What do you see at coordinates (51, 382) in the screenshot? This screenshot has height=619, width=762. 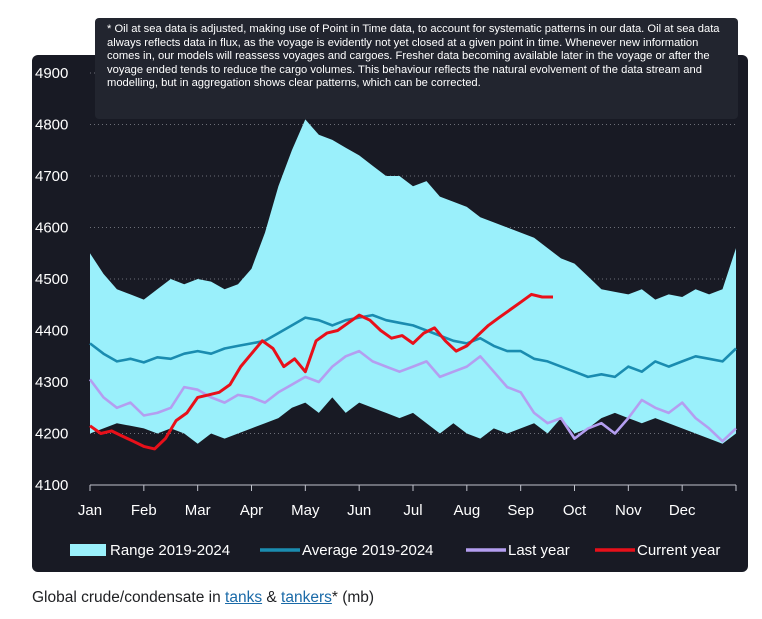 I see `y-tick-label: 4300` at bounding box center [51, 382].